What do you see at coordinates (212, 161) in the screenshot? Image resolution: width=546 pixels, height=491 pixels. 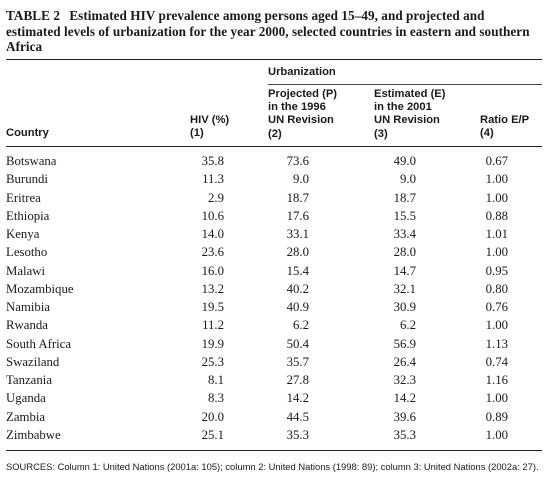 I see `hiv-cell: 35.8` at bounding box center [212, 161].